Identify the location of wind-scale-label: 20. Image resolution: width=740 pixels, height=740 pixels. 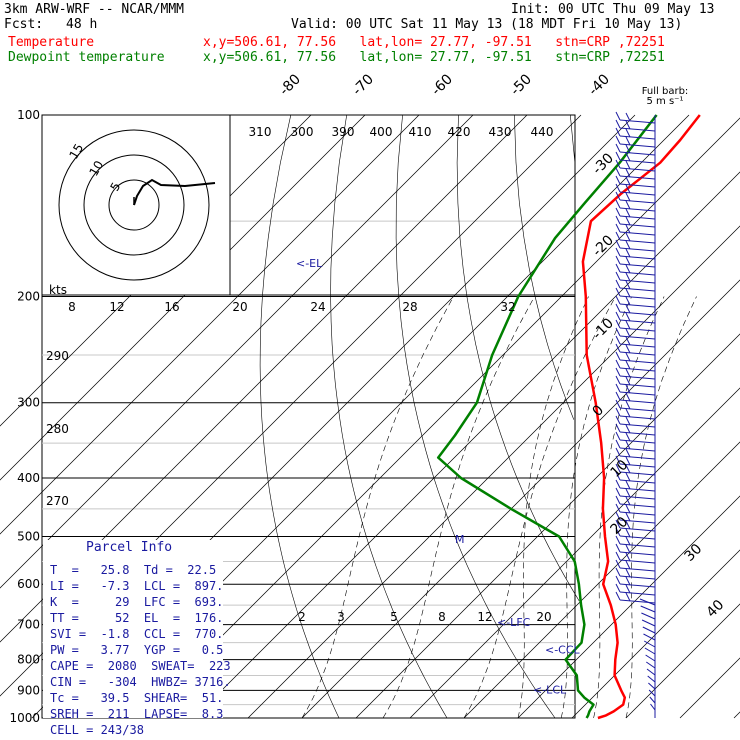
(239, 307).